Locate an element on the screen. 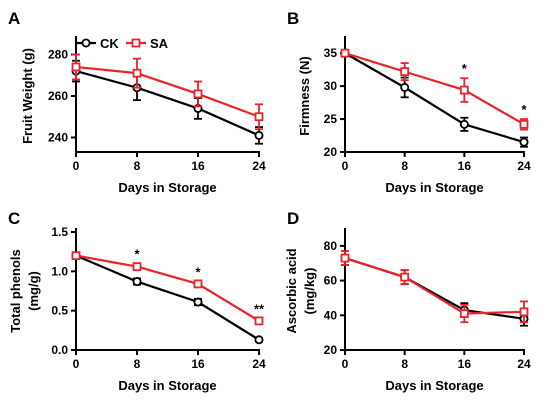 The height and width of the screenshot is (404, 550). y-axis-title: Total phenols is located at coordinates (15, 291).